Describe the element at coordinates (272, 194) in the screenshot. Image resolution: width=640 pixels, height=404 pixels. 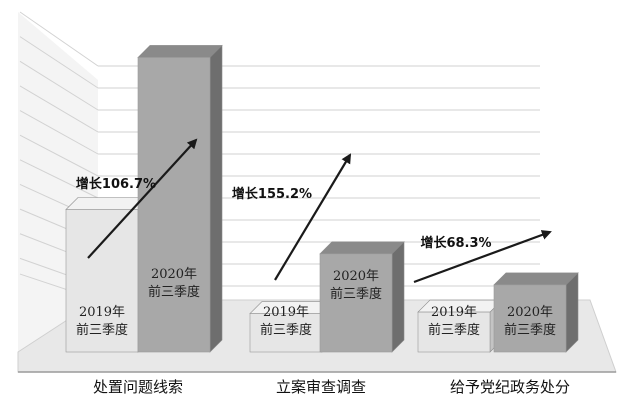
I see `growth-label: 增长155.2%` at that location.